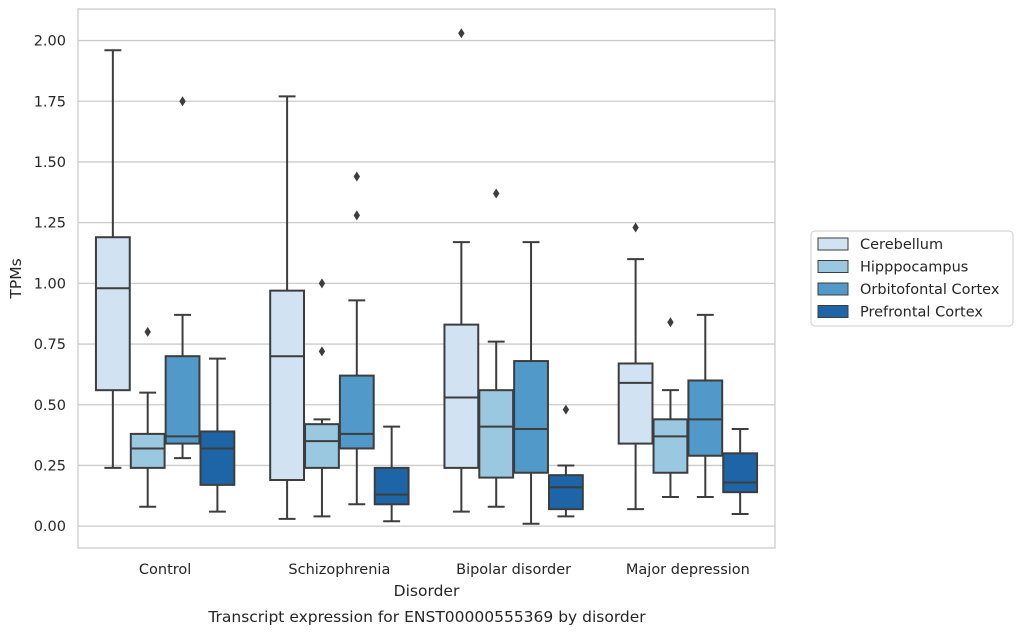 Image resolution: width=1023 pixels, height=634 pixels. I want to click on x-tick-label: Control, so click(165, 570).